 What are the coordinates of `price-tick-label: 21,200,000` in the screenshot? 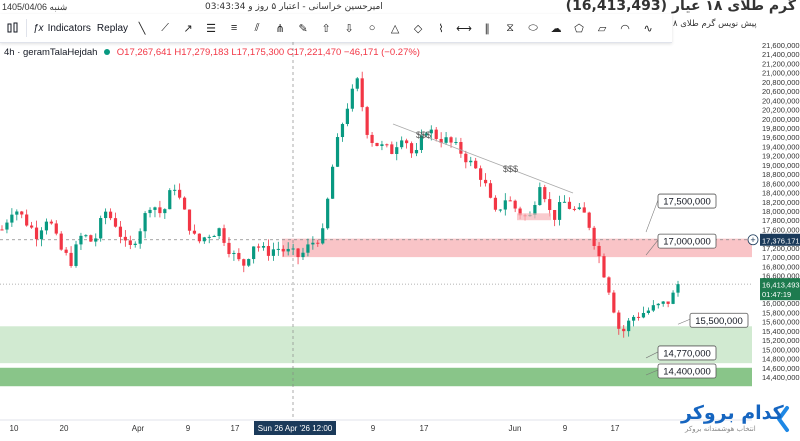 It's located at (781, 63).